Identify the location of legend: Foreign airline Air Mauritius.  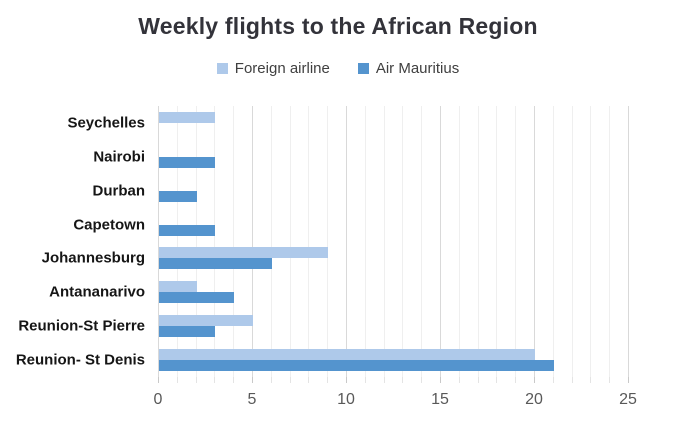
(338, 68).